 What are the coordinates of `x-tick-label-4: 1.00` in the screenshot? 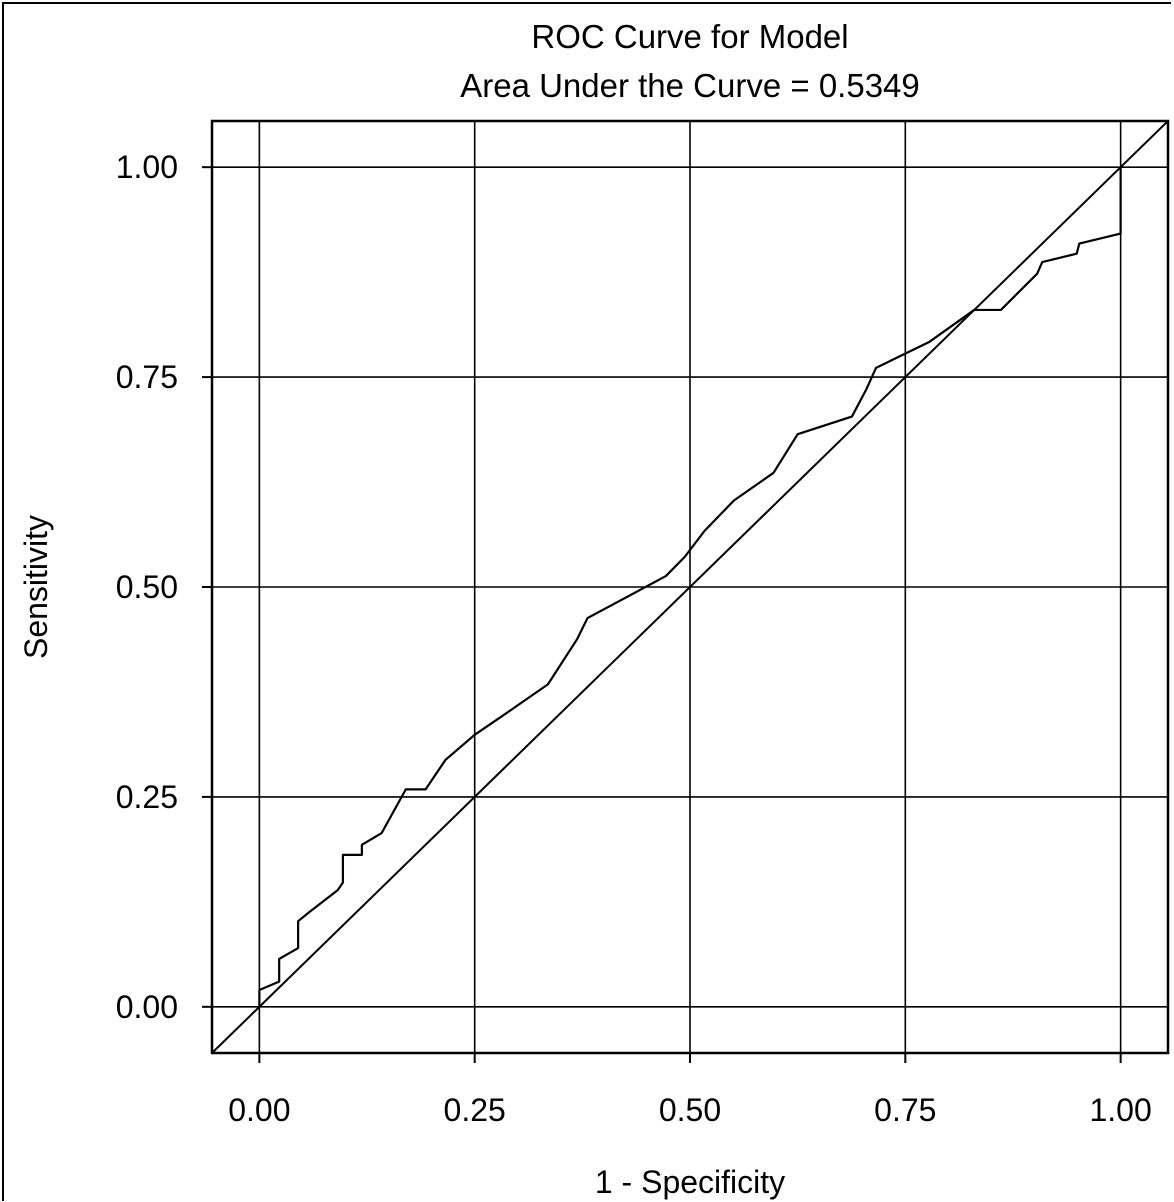 It's located at (1120, 1110).